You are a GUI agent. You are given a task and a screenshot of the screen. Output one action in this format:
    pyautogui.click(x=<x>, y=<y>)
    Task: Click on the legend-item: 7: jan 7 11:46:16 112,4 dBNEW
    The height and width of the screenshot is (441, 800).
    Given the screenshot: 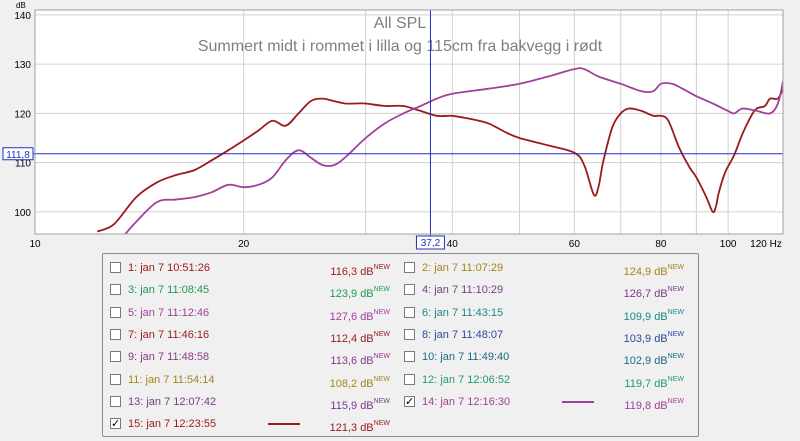 What is the action you would take?
    pyautogui.click(x=255, y=335)
    